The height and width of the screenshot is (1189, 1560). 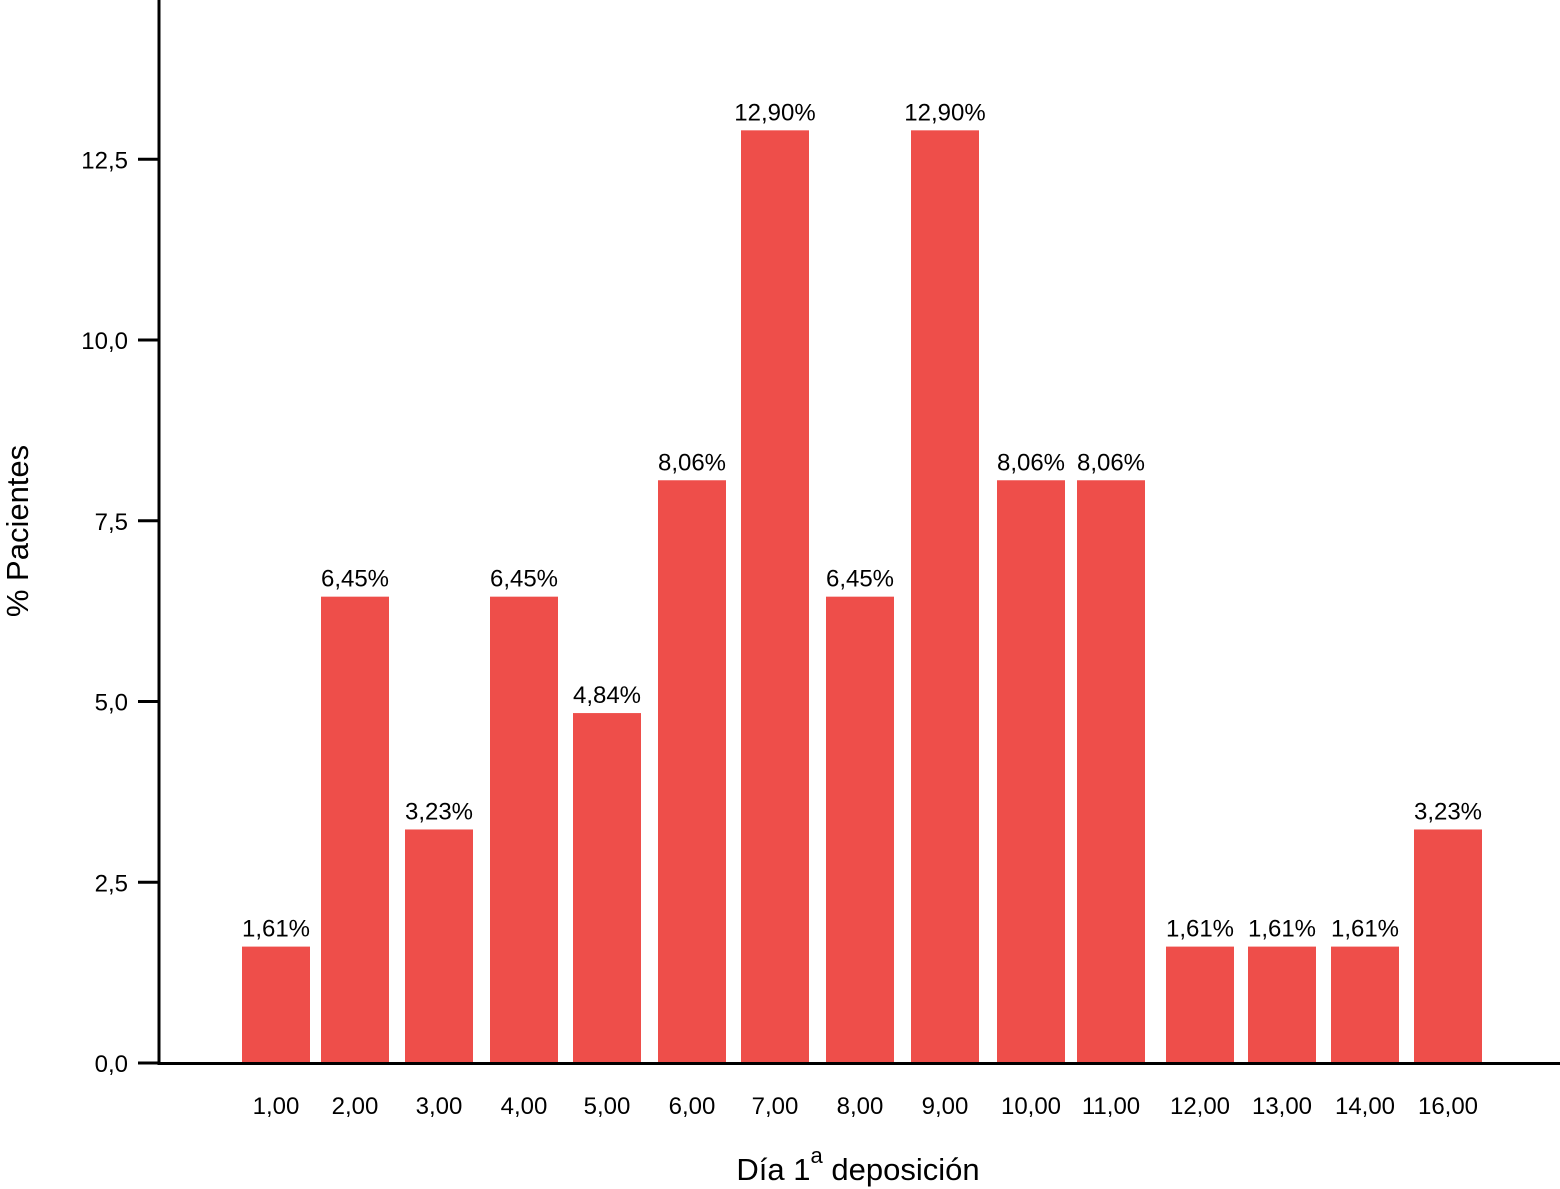 What do you see at coordinates (1200, 1106) in the screenshot?
I see `x-tick-label: 12,00` at bounding box center [1200, 1106].